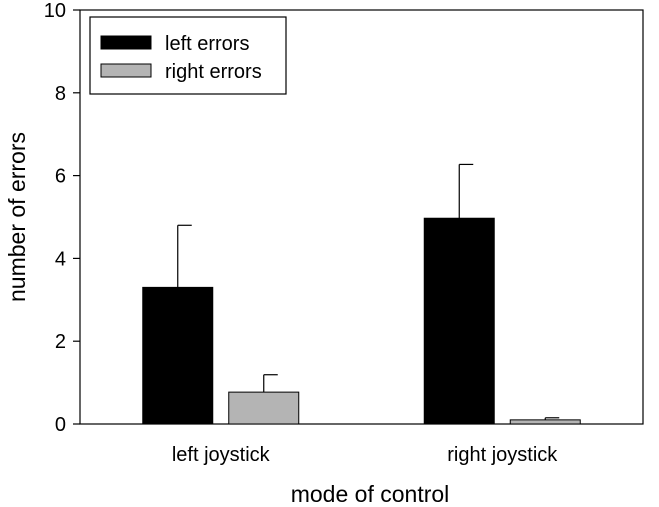 The image size is (659, 507). Describe the element at coordinates (126, 42) in the screenshot. I see `legend-swatch-left-errors` at that location.